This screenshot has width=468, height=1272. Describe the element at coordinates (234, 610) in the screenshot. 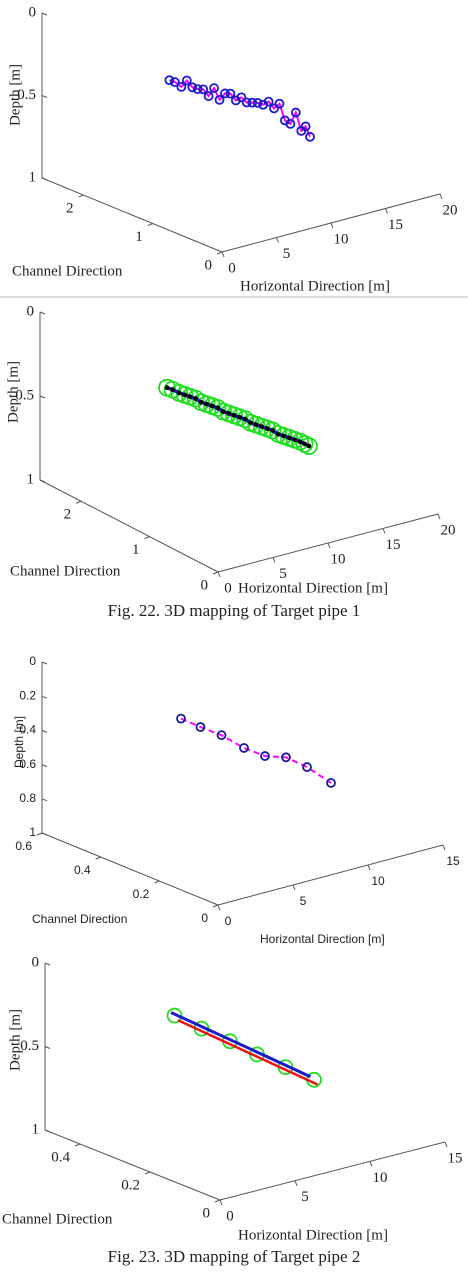

I see `caption: Fig. 22. 3D mapping of Target pipe 1` at that location.